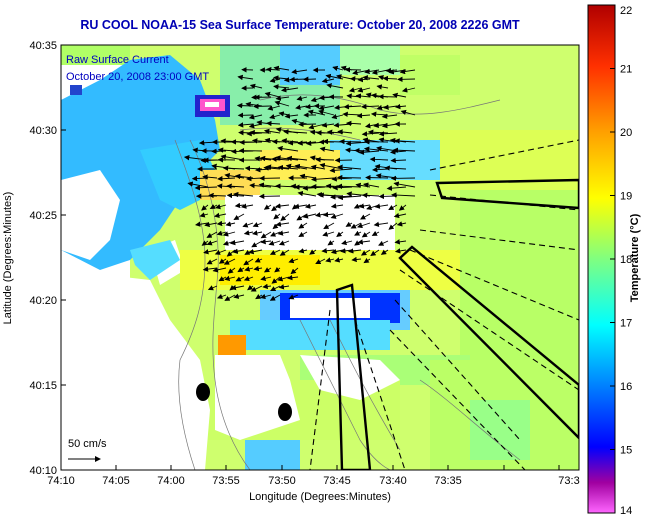 This screenshot has width=651, height=518. What do you see at coordinates (43, 46) in the screenshot?
I see `y-tick-label: 40:35` at bounding box center [43, 46].